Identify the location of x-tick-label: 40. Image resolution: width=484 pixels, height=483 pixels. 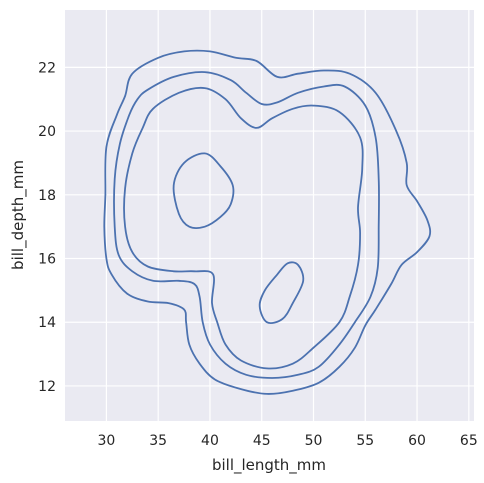
(210, 441).